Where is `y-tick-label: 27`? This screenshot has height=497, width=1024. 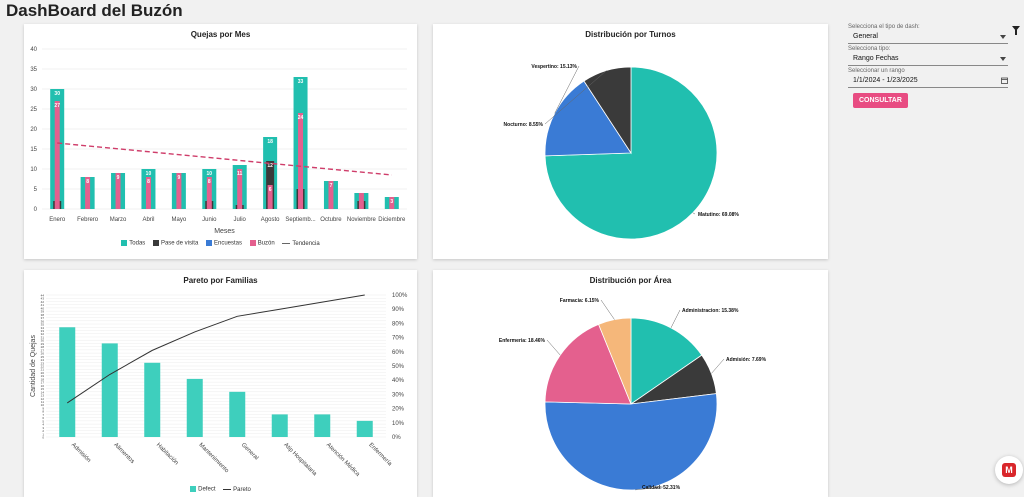 y-tick-label: 27 is located at coordinates (43, 350).